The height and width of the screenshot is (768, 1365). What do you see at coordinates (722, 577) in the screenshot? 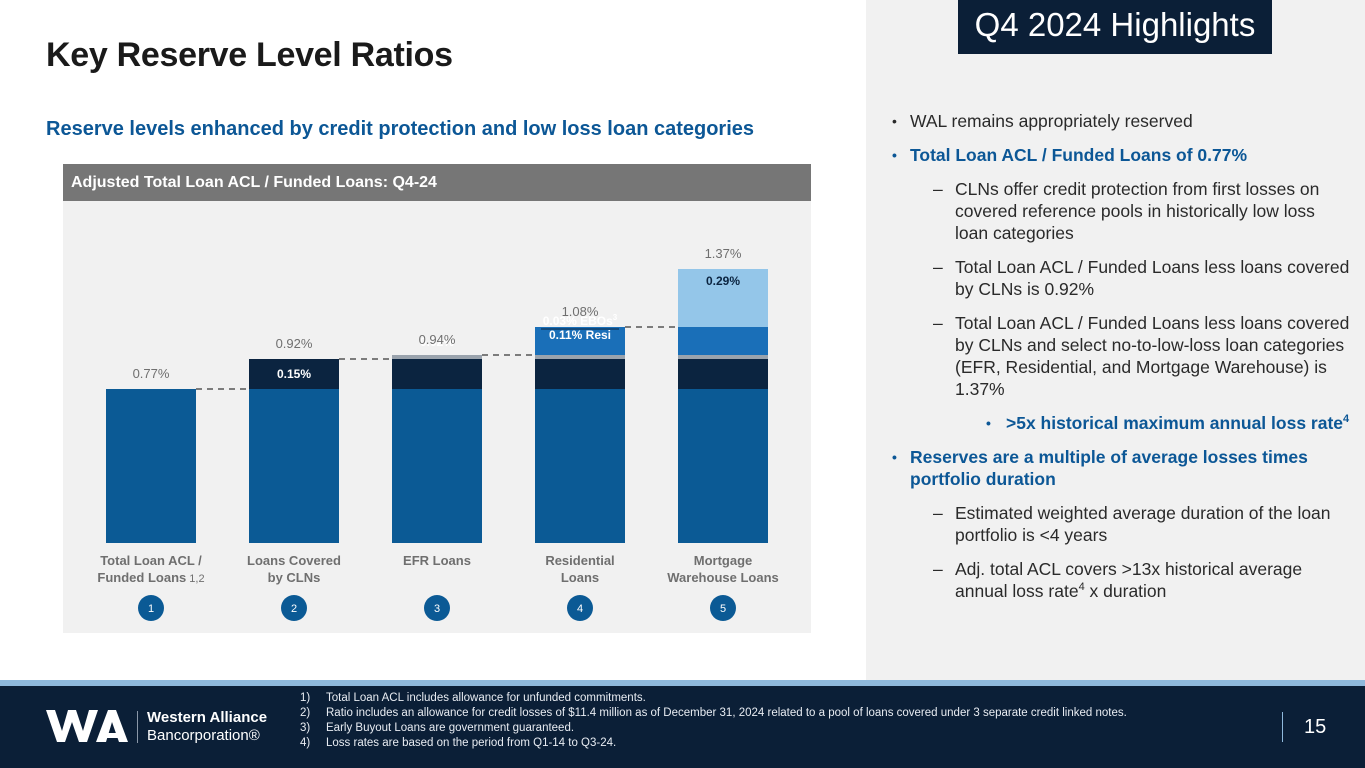
I see `category-label: Warehouse Loans` at bounding box center [722, 577].